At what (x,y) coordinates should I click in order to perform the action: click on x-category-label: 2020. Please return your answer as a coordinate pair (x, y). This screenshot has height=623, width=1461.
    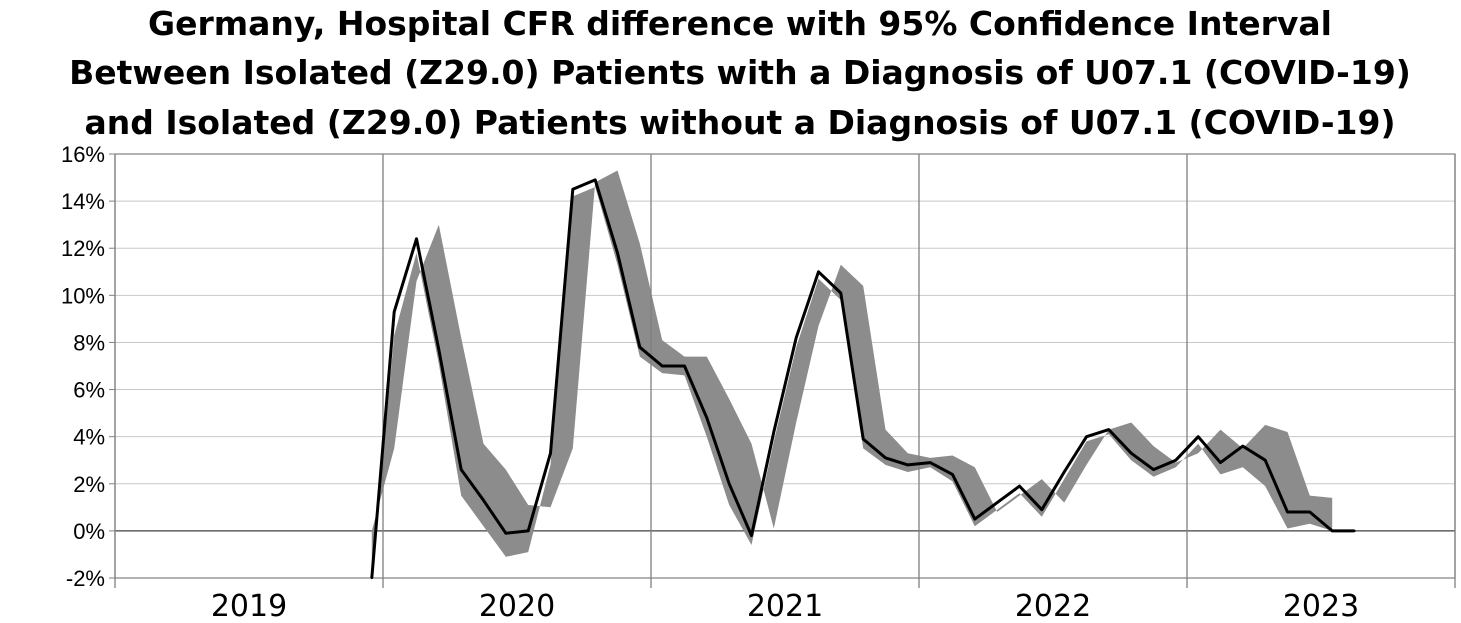
    Looking at the image, I should click on (517, 606).